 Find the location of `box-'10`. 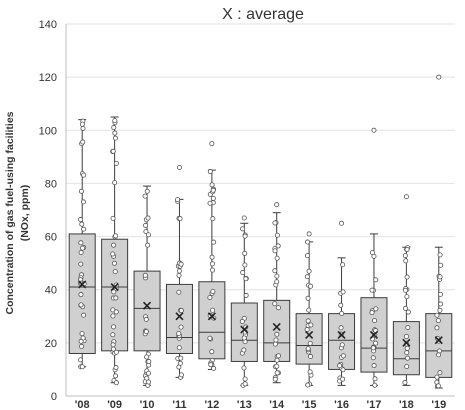

box-'10 is located at coordinates (147, 286).